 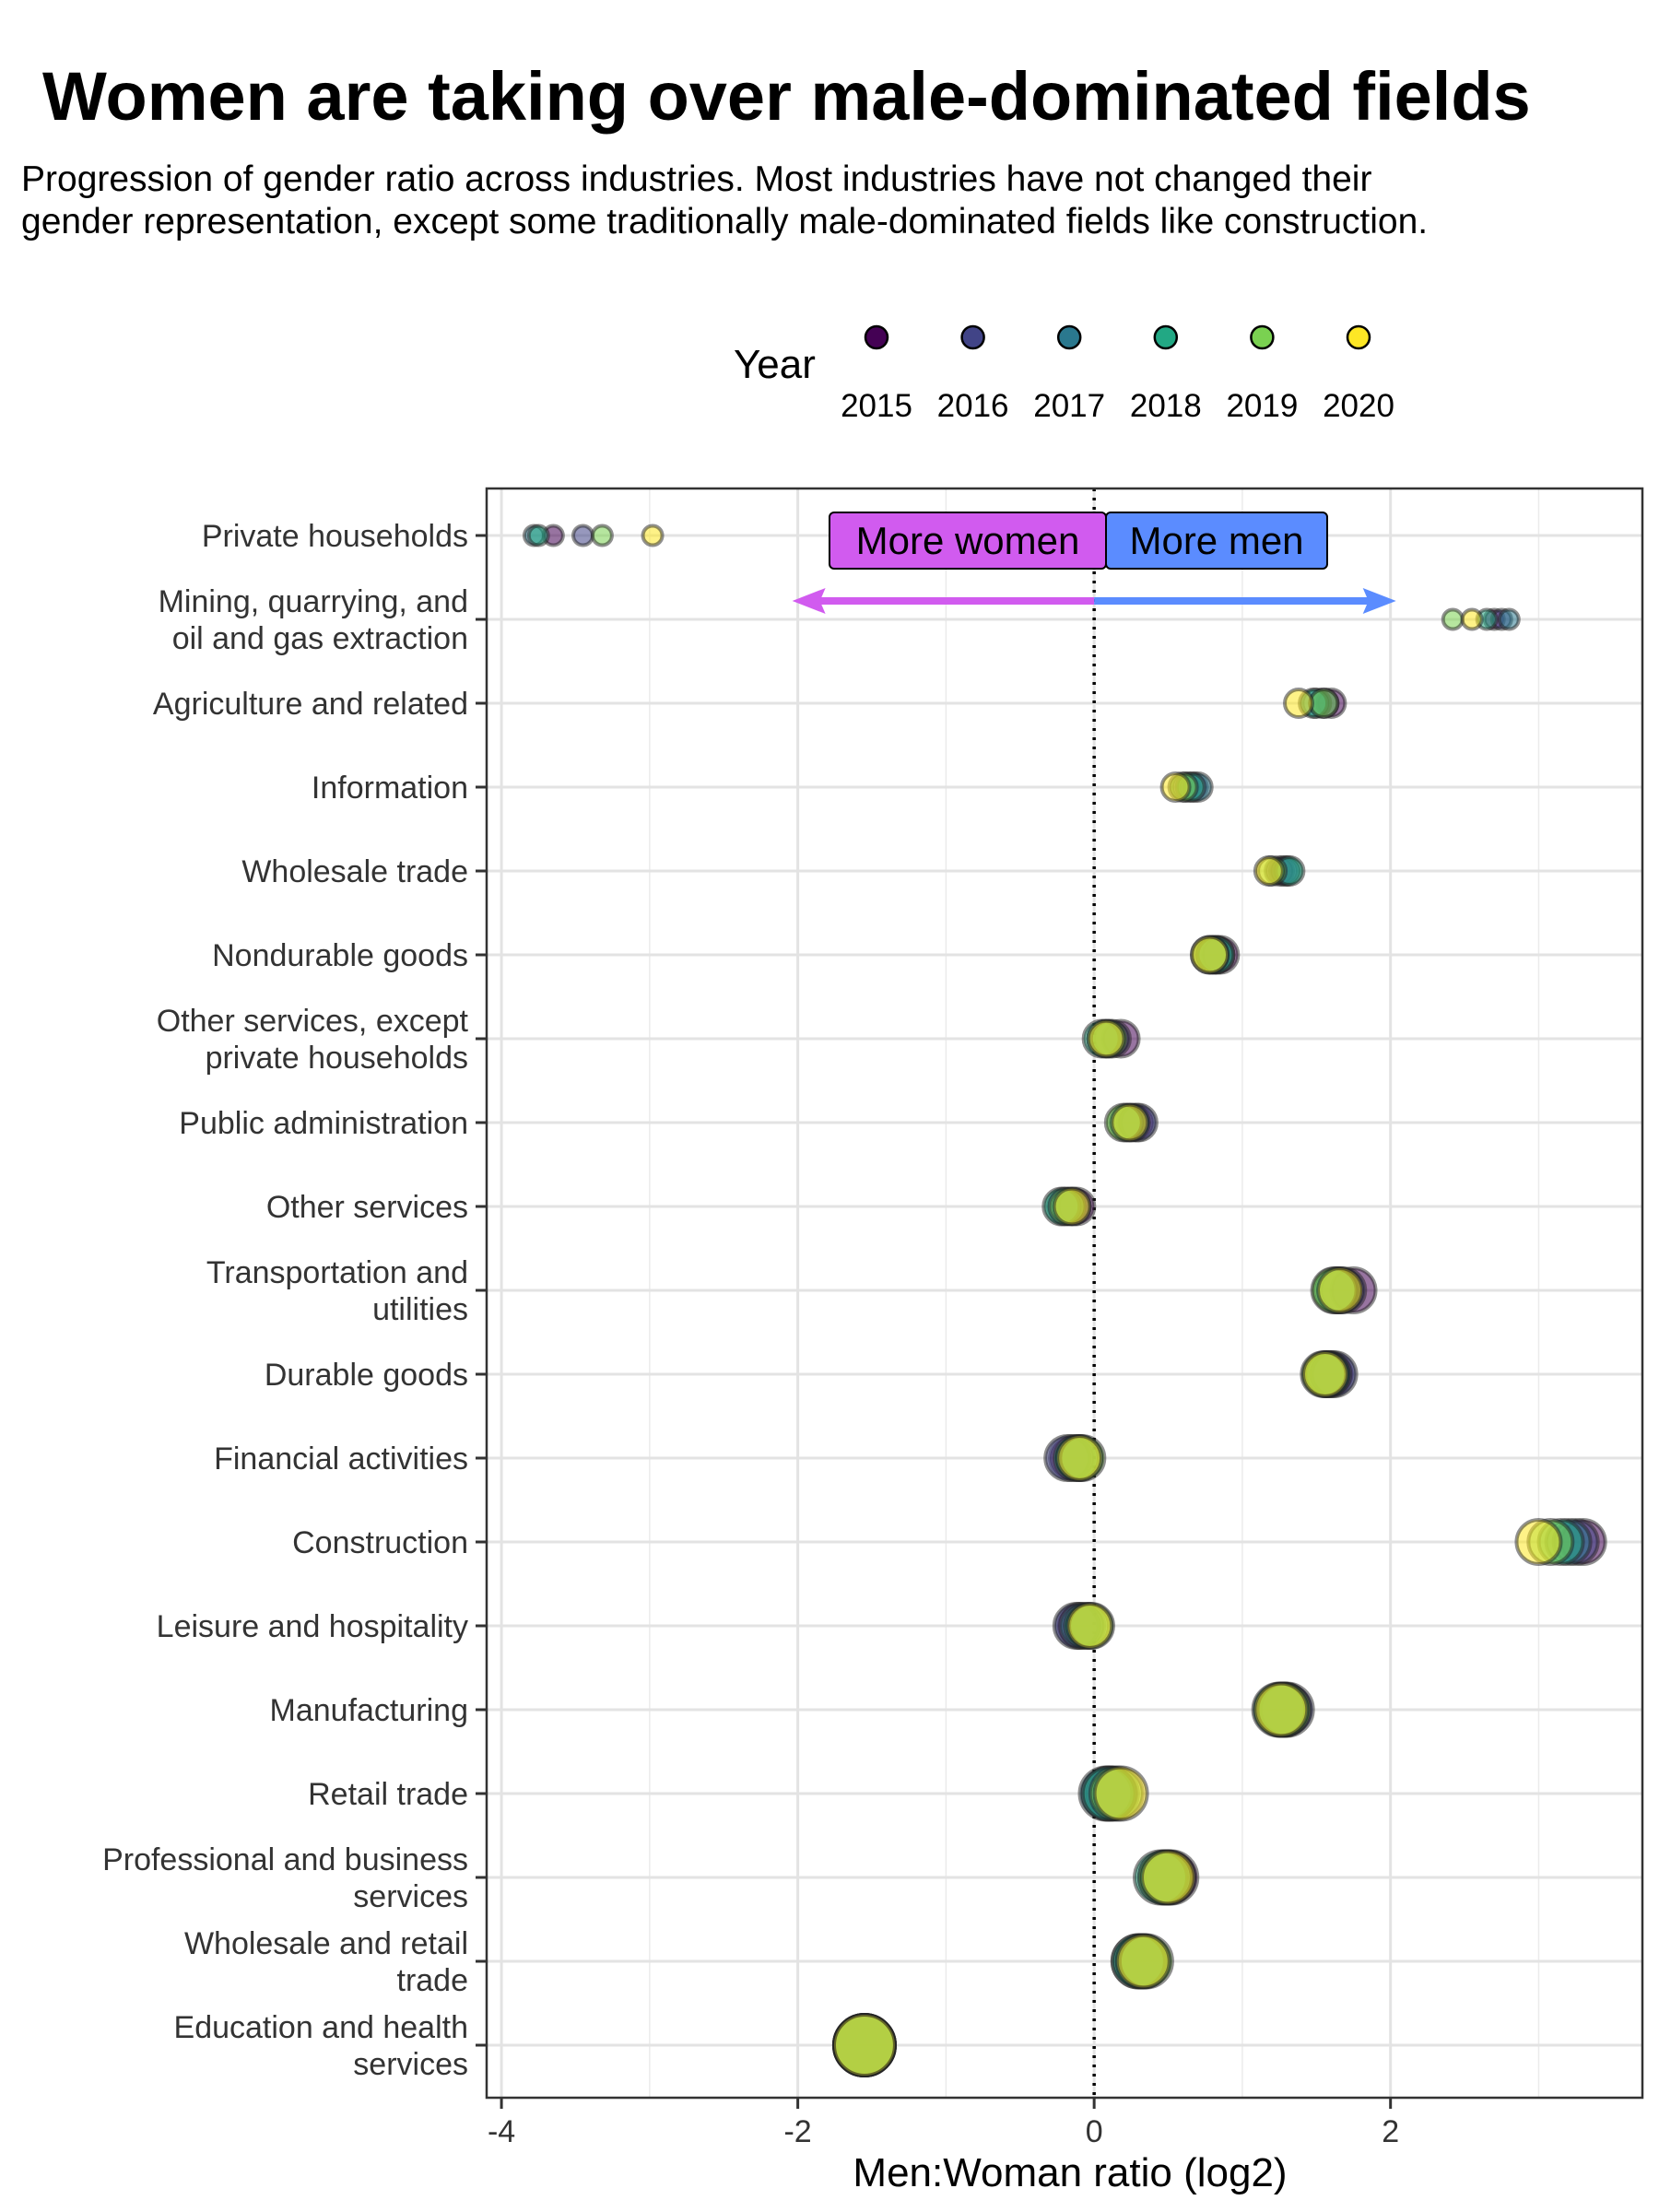 I want to click on x-tick-label: -2, so click(x=797, y=2131).